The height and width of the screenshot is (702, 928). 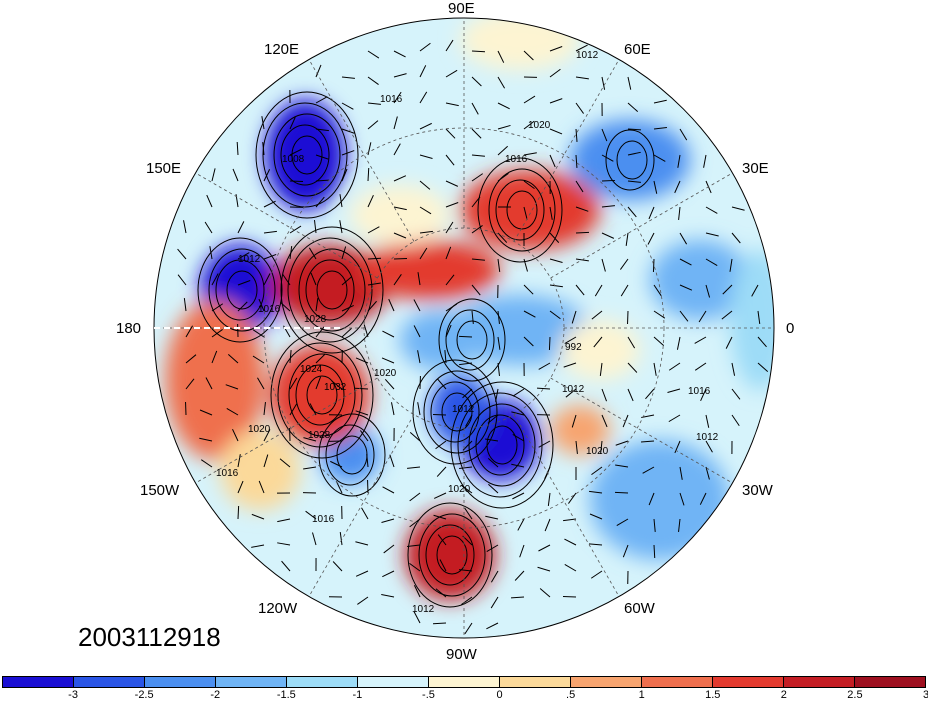 I want to click on colorbar-tick-label: 1, so click(x=641, y=695).